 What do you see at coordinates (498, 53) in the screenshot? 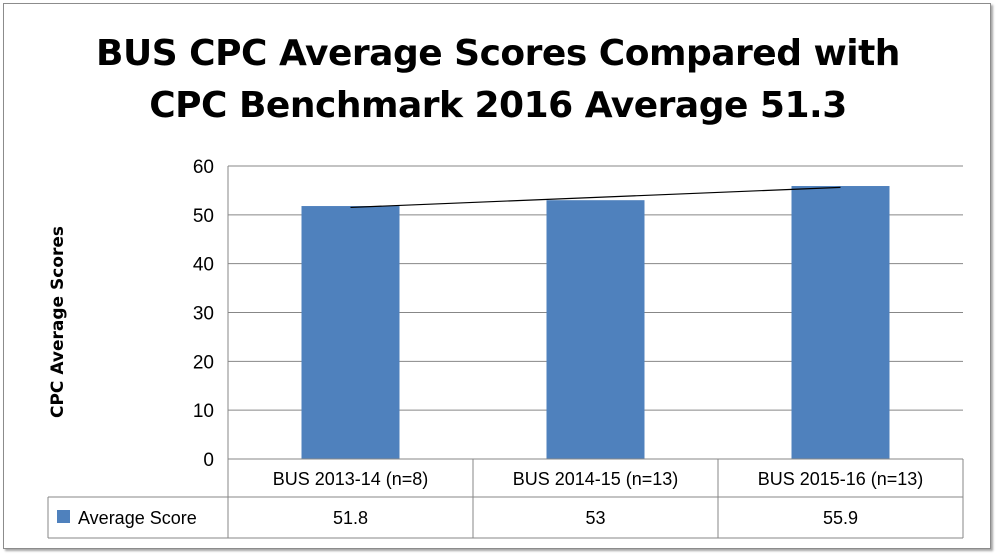
I see `chart-title-line-1: BUS CPC Average Scores Compared with` at bounding box center [498, 53].